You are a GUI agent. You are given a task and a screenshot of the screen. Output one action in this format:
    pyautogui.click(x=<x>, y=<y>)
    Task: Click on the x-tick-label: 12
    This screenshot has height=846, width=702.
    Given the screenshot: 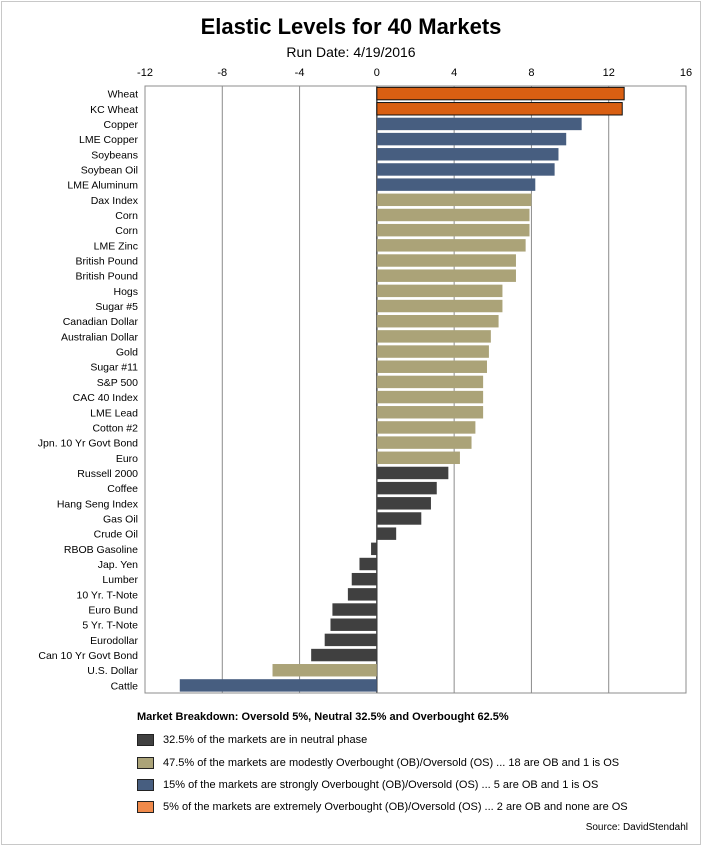 What is the action you would take?
    pyautogui.click(x=609, y=73)
    